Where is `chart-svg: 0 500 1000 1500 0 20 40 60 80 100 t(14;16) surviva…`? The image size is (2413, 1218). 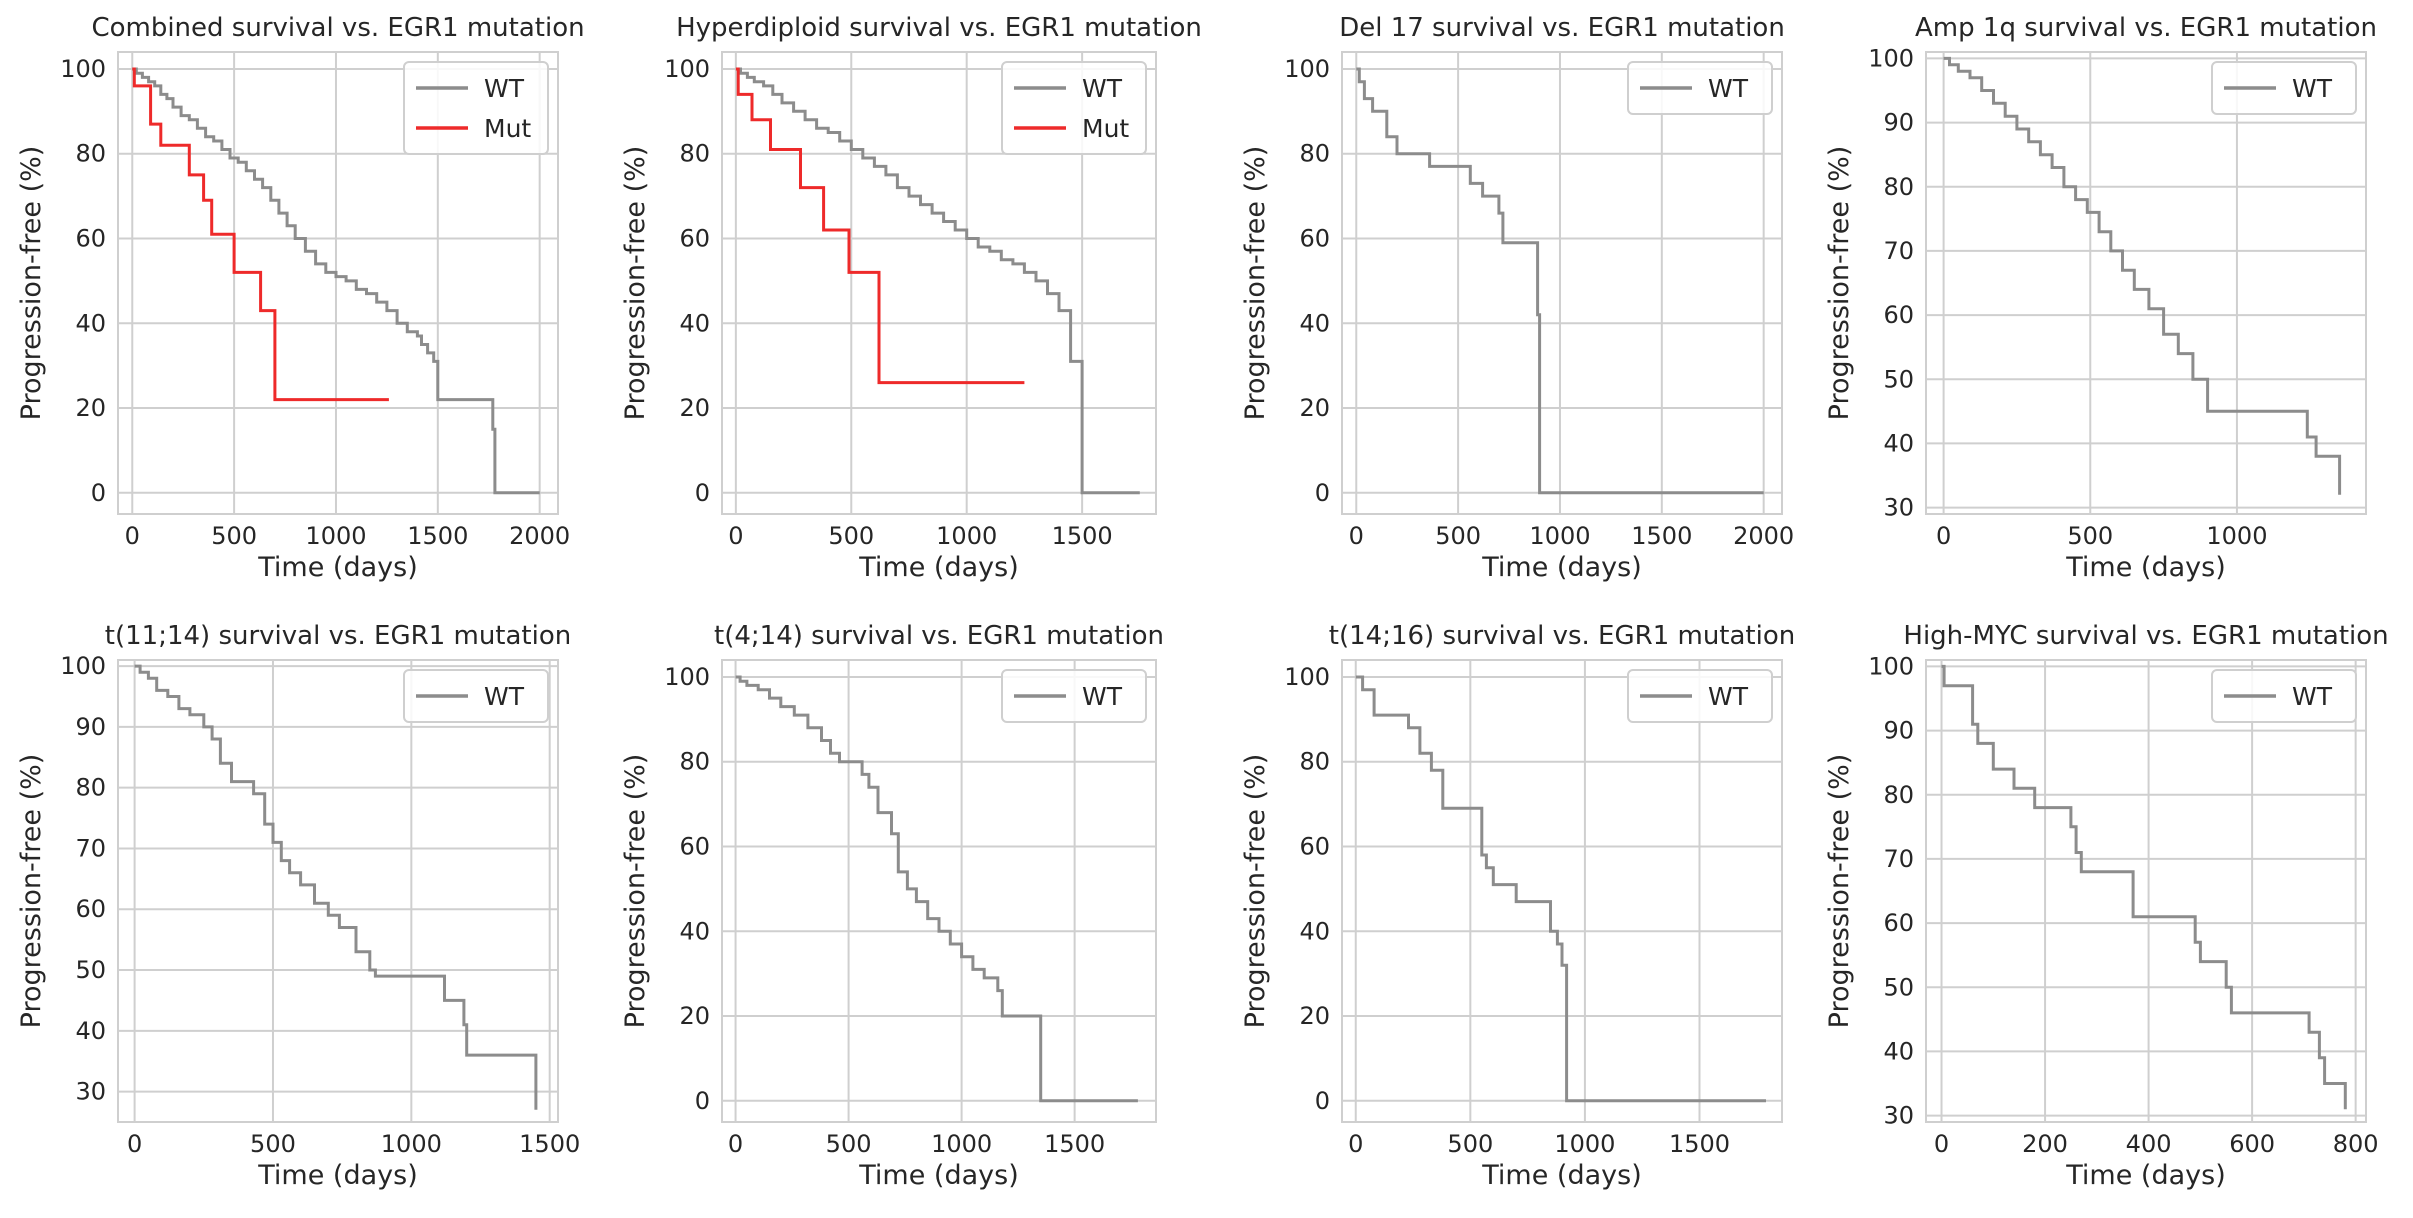
chart-svg: 0 500 1000 1500 0 20 40 60 80 100 t(14;16) surviva… is located at coordinates (1517, 906).